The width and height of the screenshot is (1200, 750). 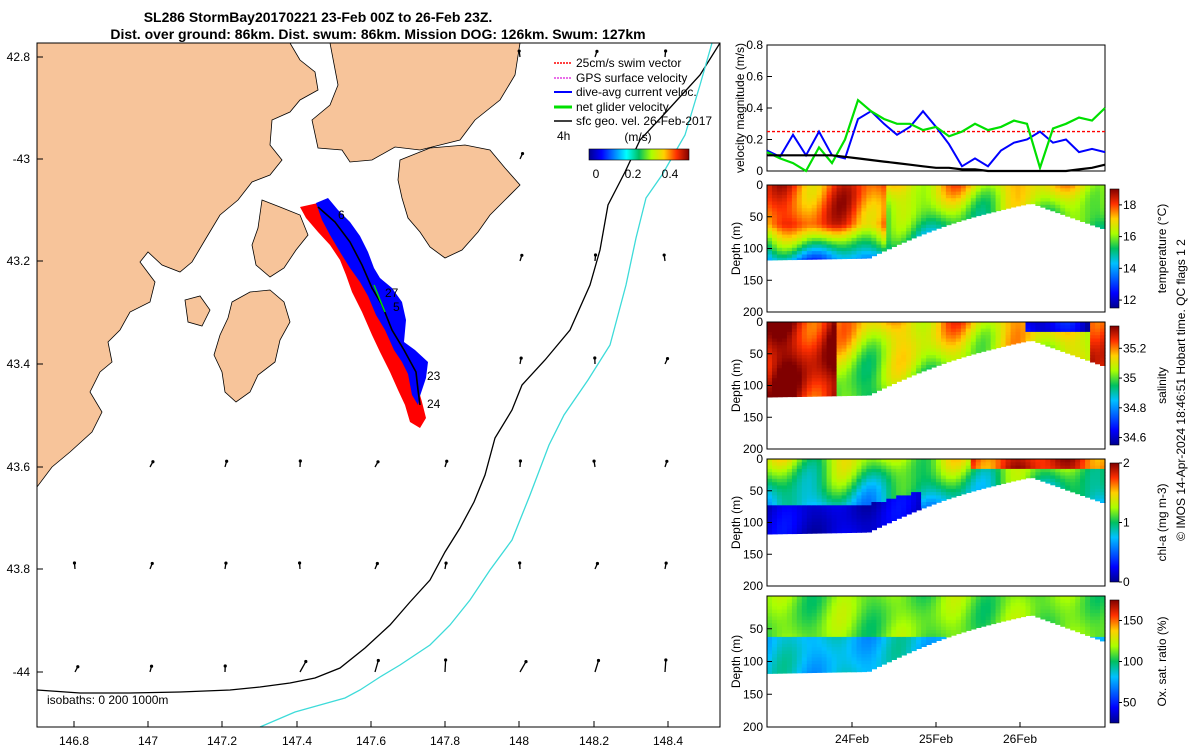 What do you see at coordinates (363, 315) in the screenshot?
I see `swim-vector-swath` at bounding box center [363, 315].